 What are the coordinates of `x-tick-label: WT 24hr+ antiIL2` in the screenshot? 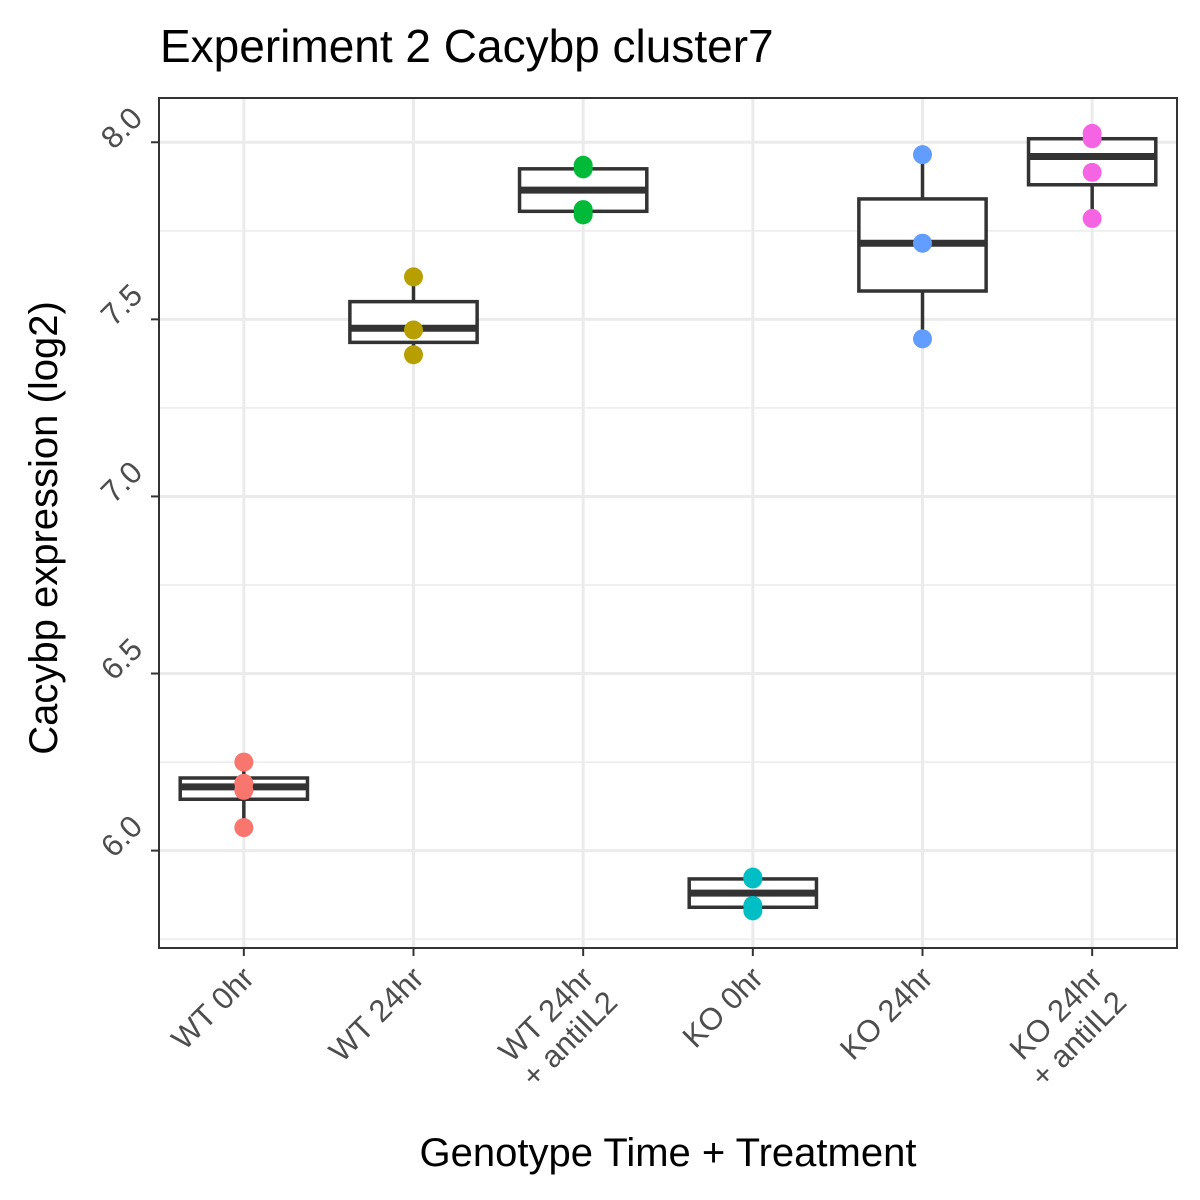 It's located at (557, 1026).